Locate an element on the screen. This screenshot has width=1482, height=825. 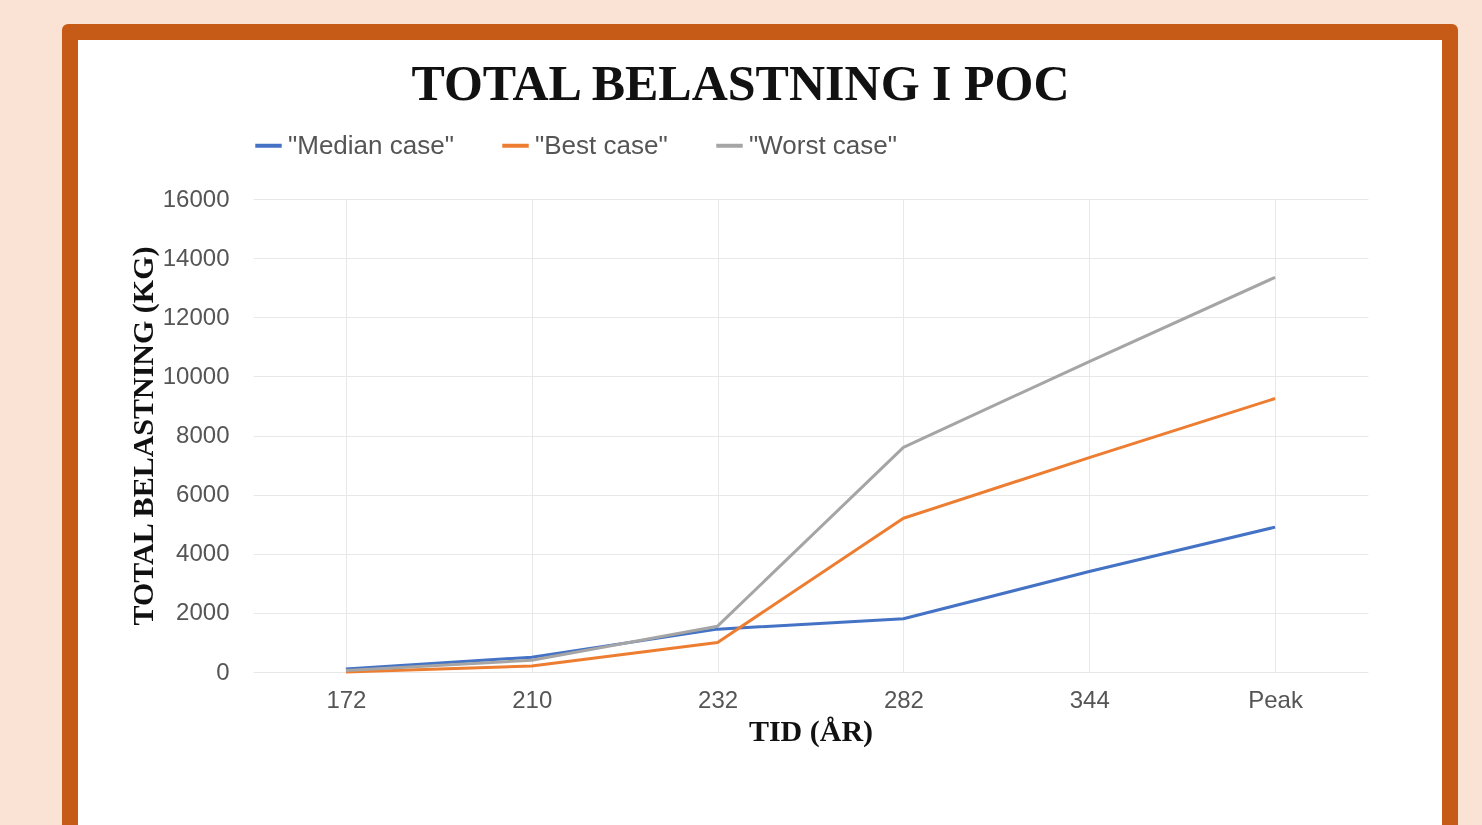
y-tick-label: 12000 is located at coordinates (196, 316).